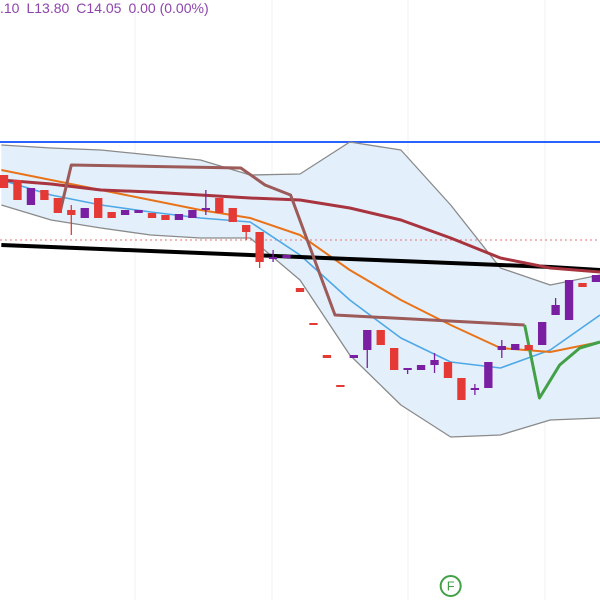 Image resolution: width=600 pixels, height=600 pixels. Describe the element at coordinates (98, 8) in the screenshot. I see `ohlc-legend-item: C14.05` at that location.